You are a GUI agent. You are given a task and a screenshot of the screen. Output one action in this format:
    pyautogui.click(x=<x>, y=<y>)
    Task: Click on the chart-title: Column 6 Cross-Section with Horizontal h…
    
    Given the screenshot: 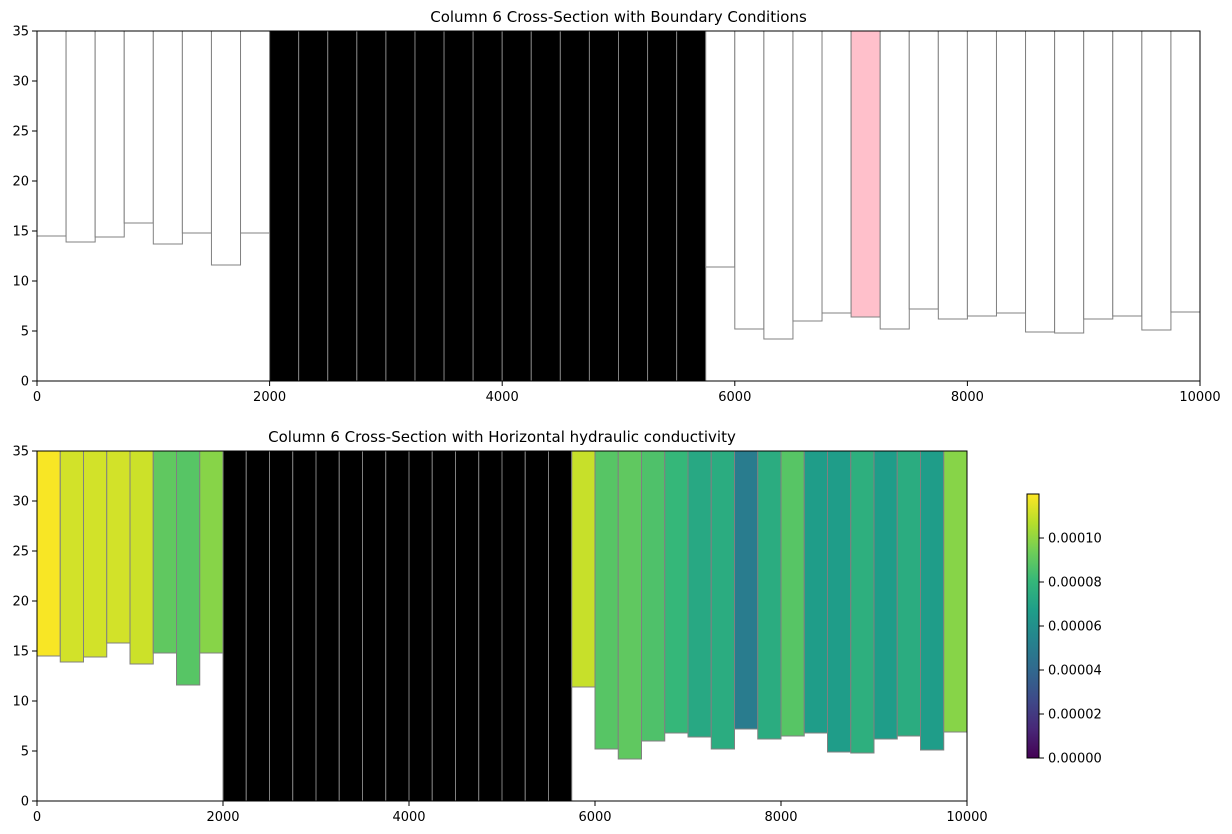 What is the action you would take?
    pyautogui.click(x=502, y=437)
    